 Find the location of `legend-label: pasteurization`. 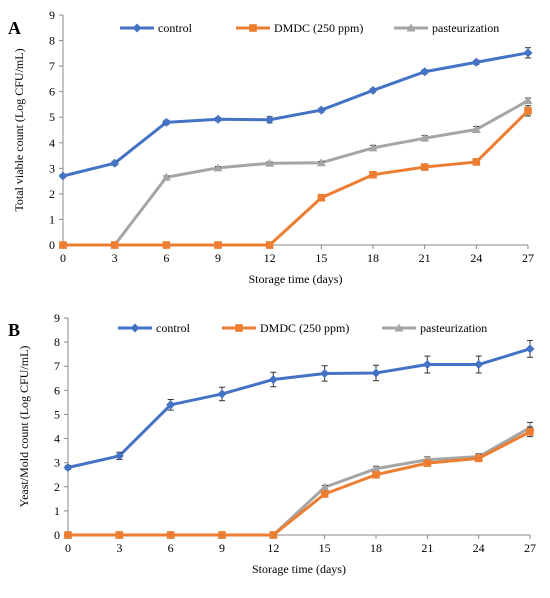

legend-label: pasteurization is located at coordinates (465, 28).